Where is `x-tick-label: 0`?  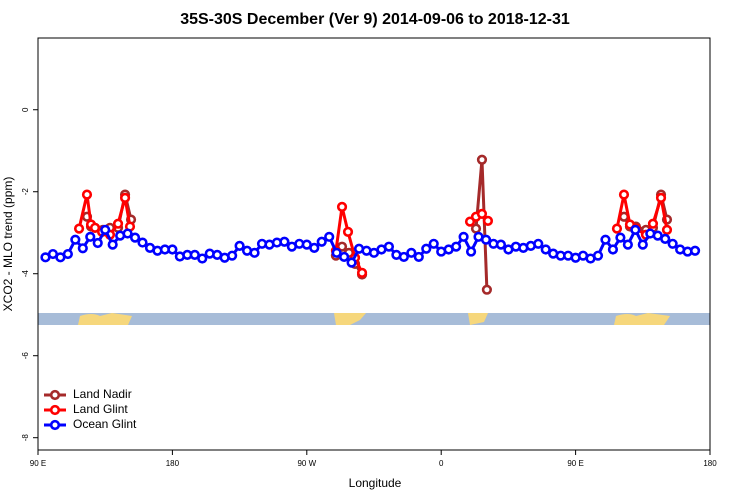
x-tick-label: 0 is located at coordinates (441, 463).